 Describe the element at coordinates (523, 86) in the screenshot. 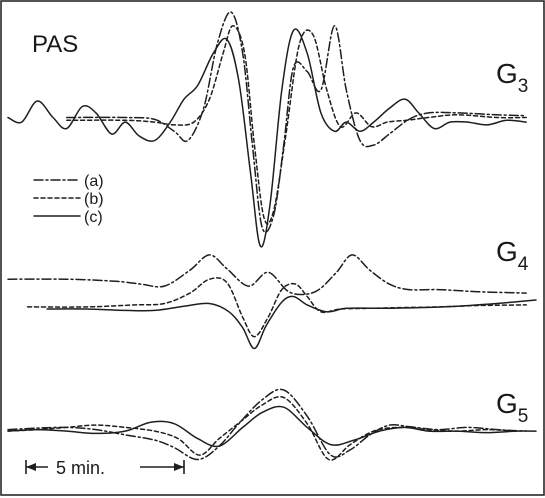

I see `panel-g3-label-sub: 3` at that location.